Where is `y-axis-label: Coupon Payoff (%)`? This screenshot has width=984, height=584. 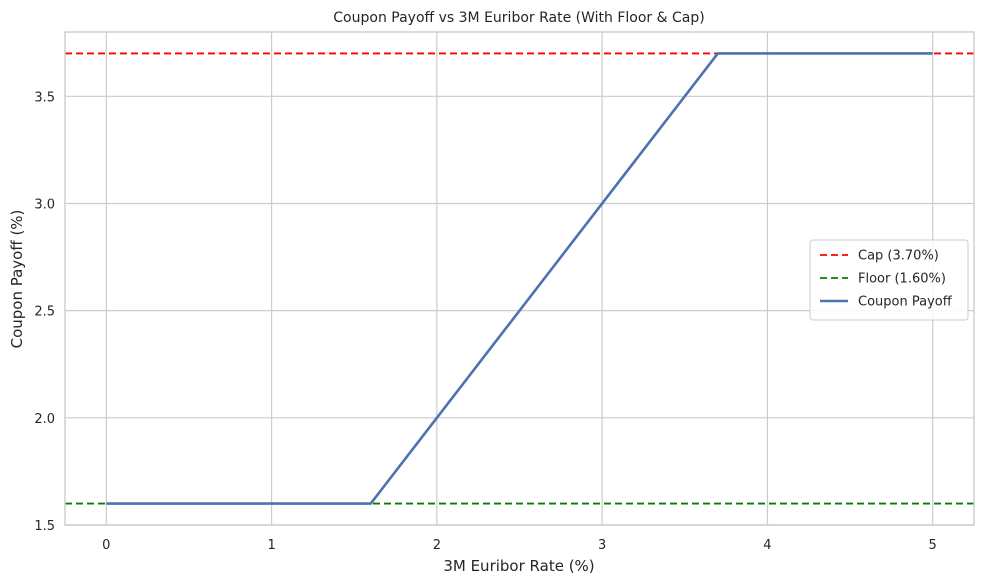 y-axis-label: Coupon Payoff (%) is located at coordinates (17, 279).